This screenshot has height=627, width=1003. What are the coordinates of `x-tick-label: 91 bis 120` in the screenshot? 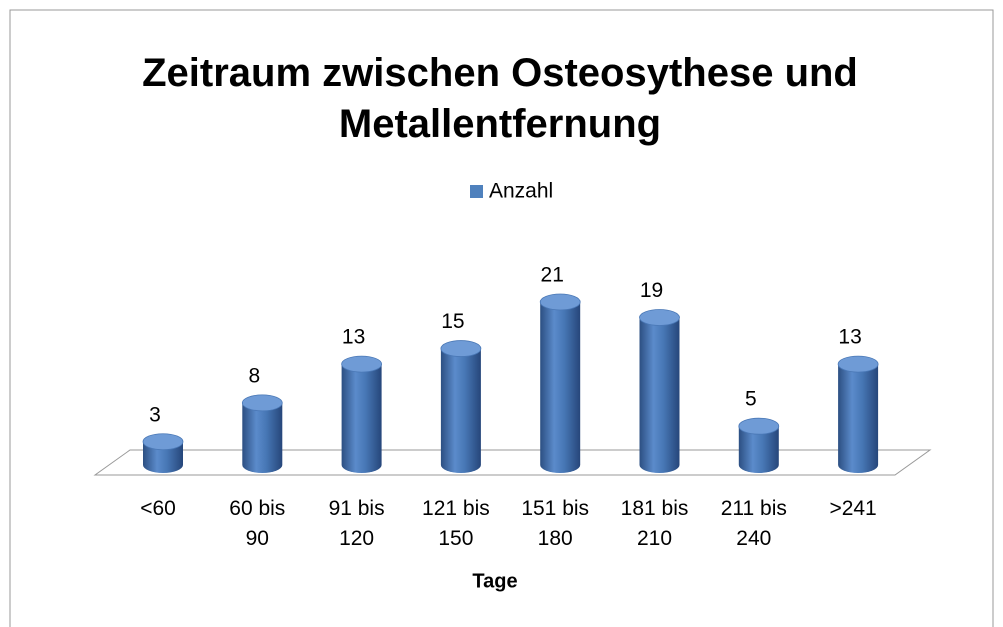 It's located at (356, 523).